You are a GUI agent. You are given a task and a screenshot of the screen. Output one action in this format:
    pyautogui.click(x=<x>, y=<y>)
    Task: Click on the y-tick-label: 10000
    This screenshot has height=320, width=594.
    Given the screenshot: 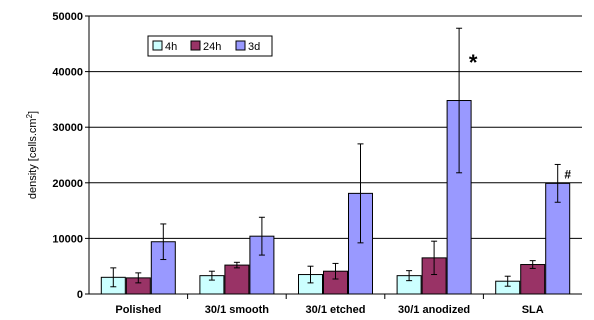 What is the action you would take?
    pyautogui.click(x=67, y=239)
    